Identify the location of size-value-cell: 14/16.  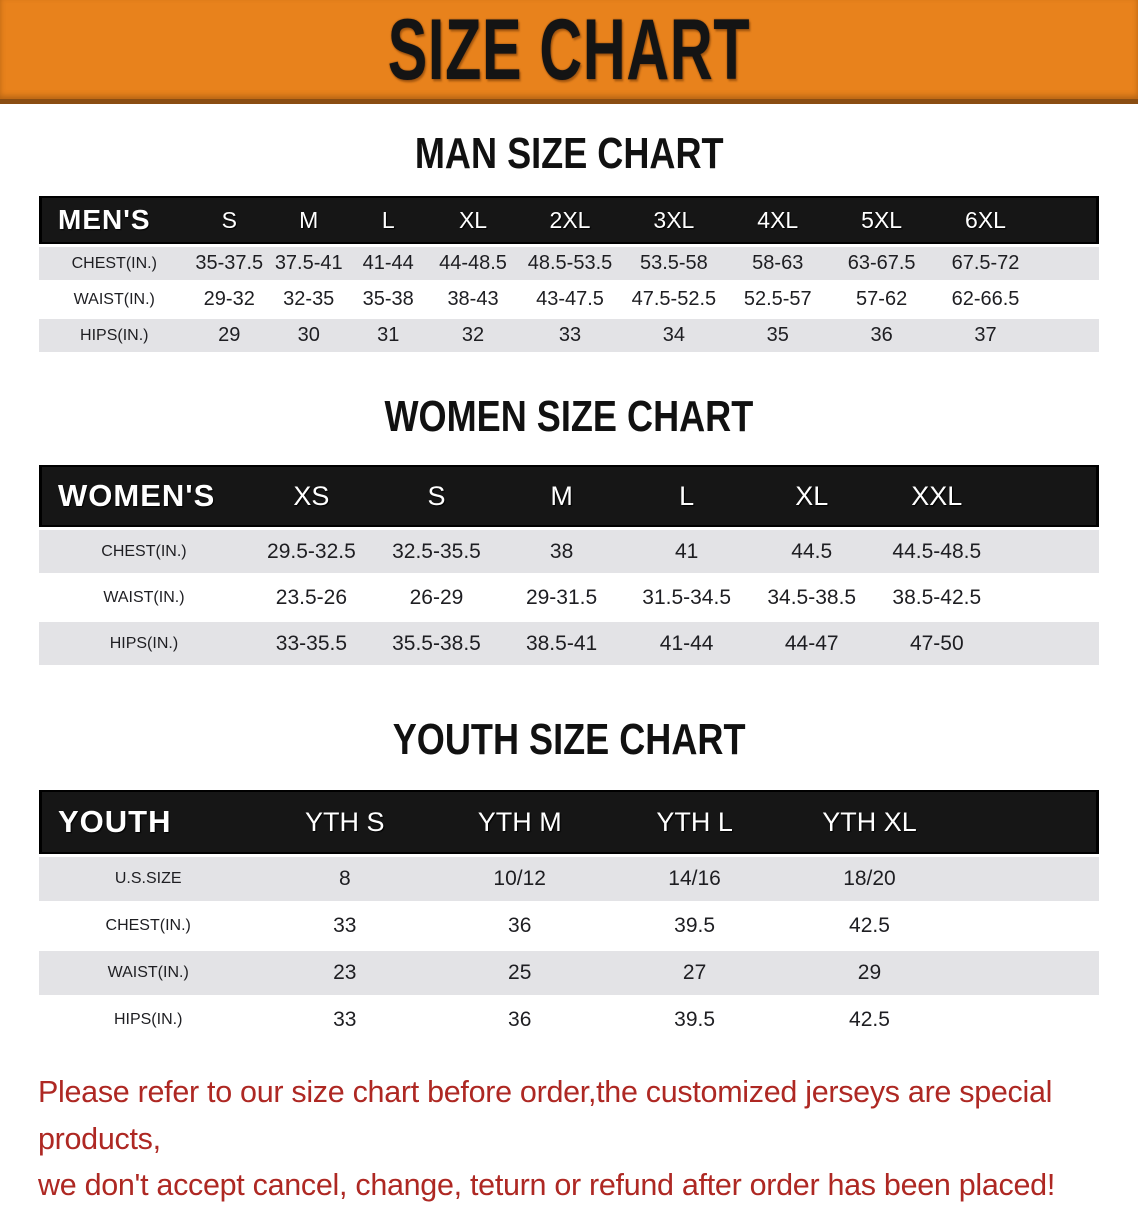
(695, 879).